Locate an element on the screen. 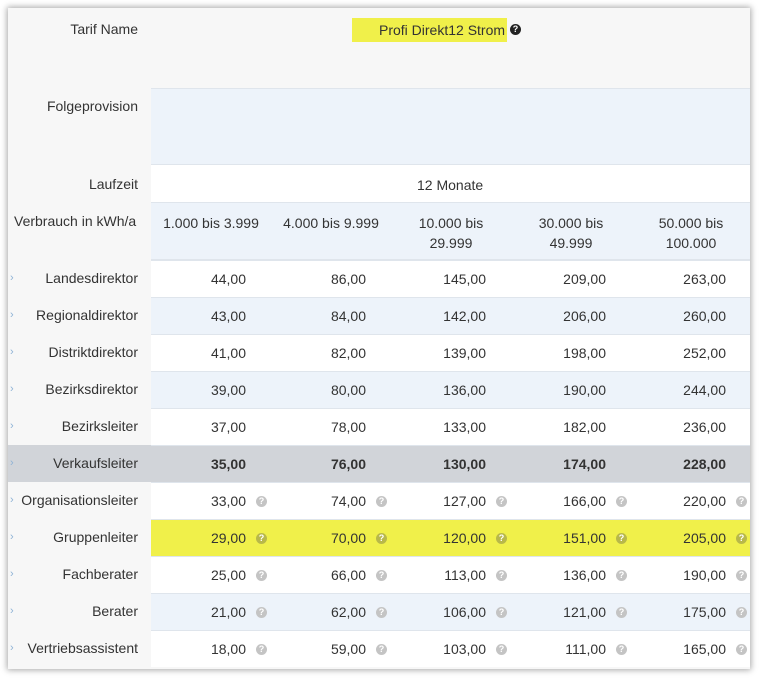 The width and height of the screenshot is (762, 679). commission-cell: 120,00? is located at coordinates (451, 538).